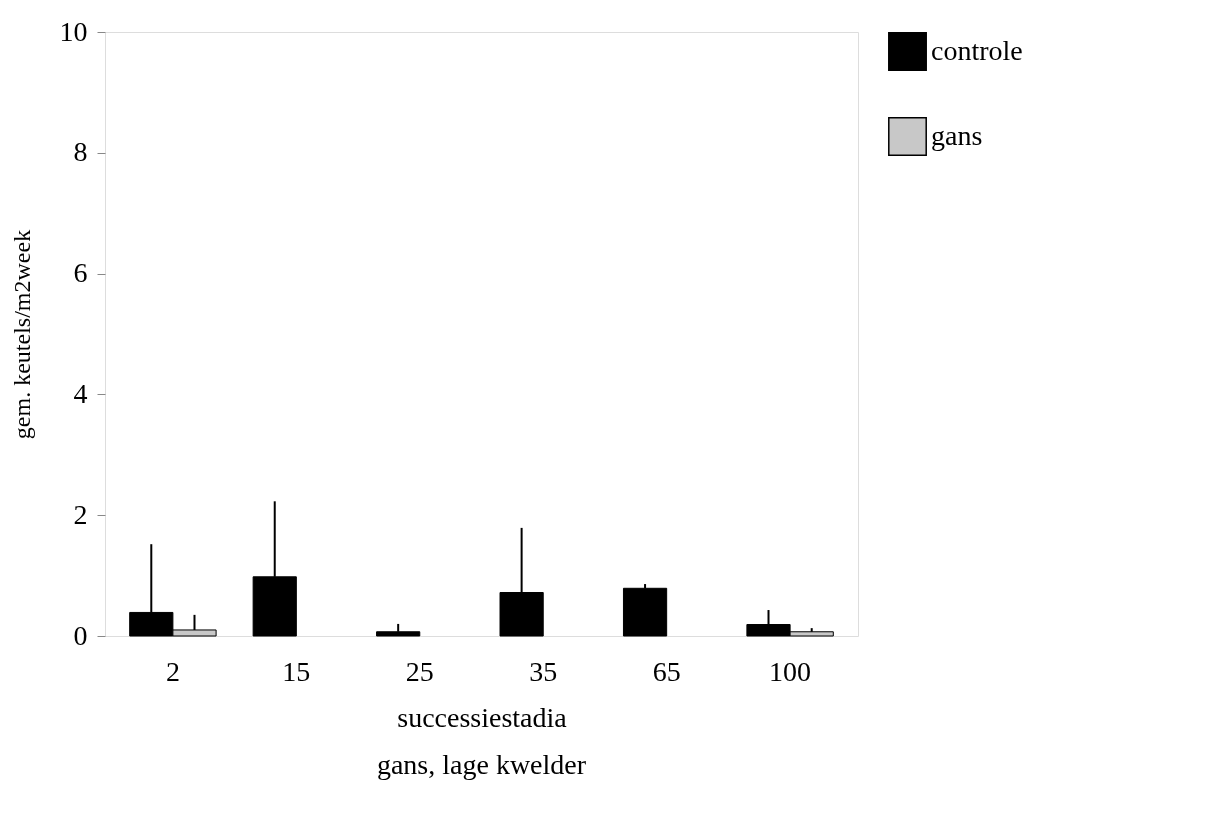  Describe the element at coordinates (80, 152) in the screenshot. I see `y-tick-label: 8` at that location.